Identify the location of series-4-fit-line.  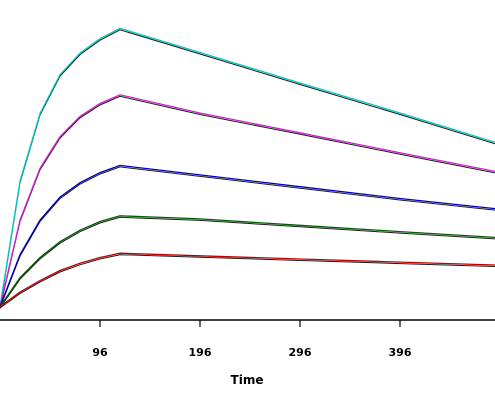
(247, 281).